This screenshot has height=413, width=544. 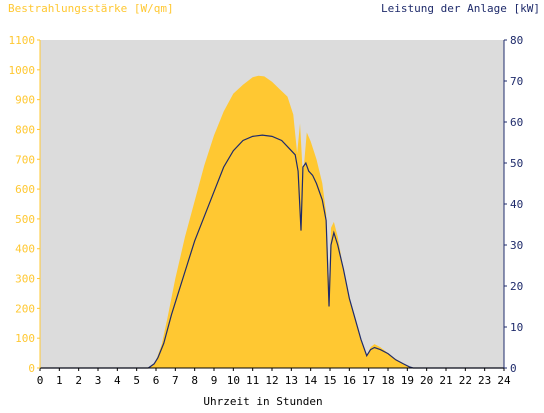 I want to click on left-tick-label: 1100, so click(x=22, y=40).